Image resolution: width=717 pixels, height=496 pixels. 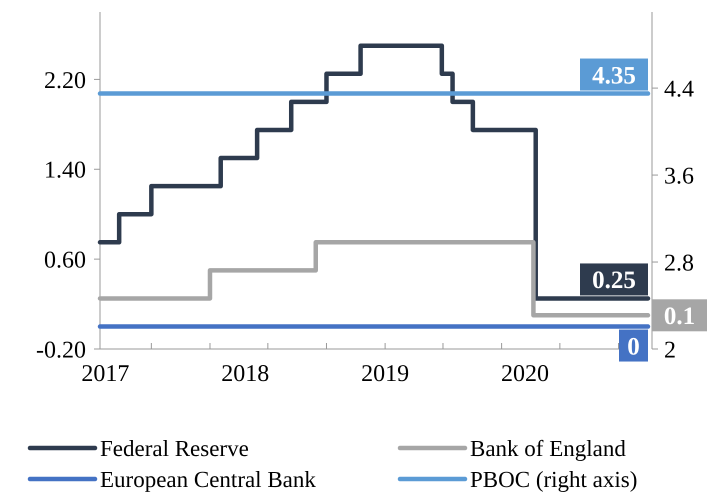 What do you see at coordinates (524, 374) in the screenshot?
I see `x-tick-label: 2020` at bounding box center [524, 374].